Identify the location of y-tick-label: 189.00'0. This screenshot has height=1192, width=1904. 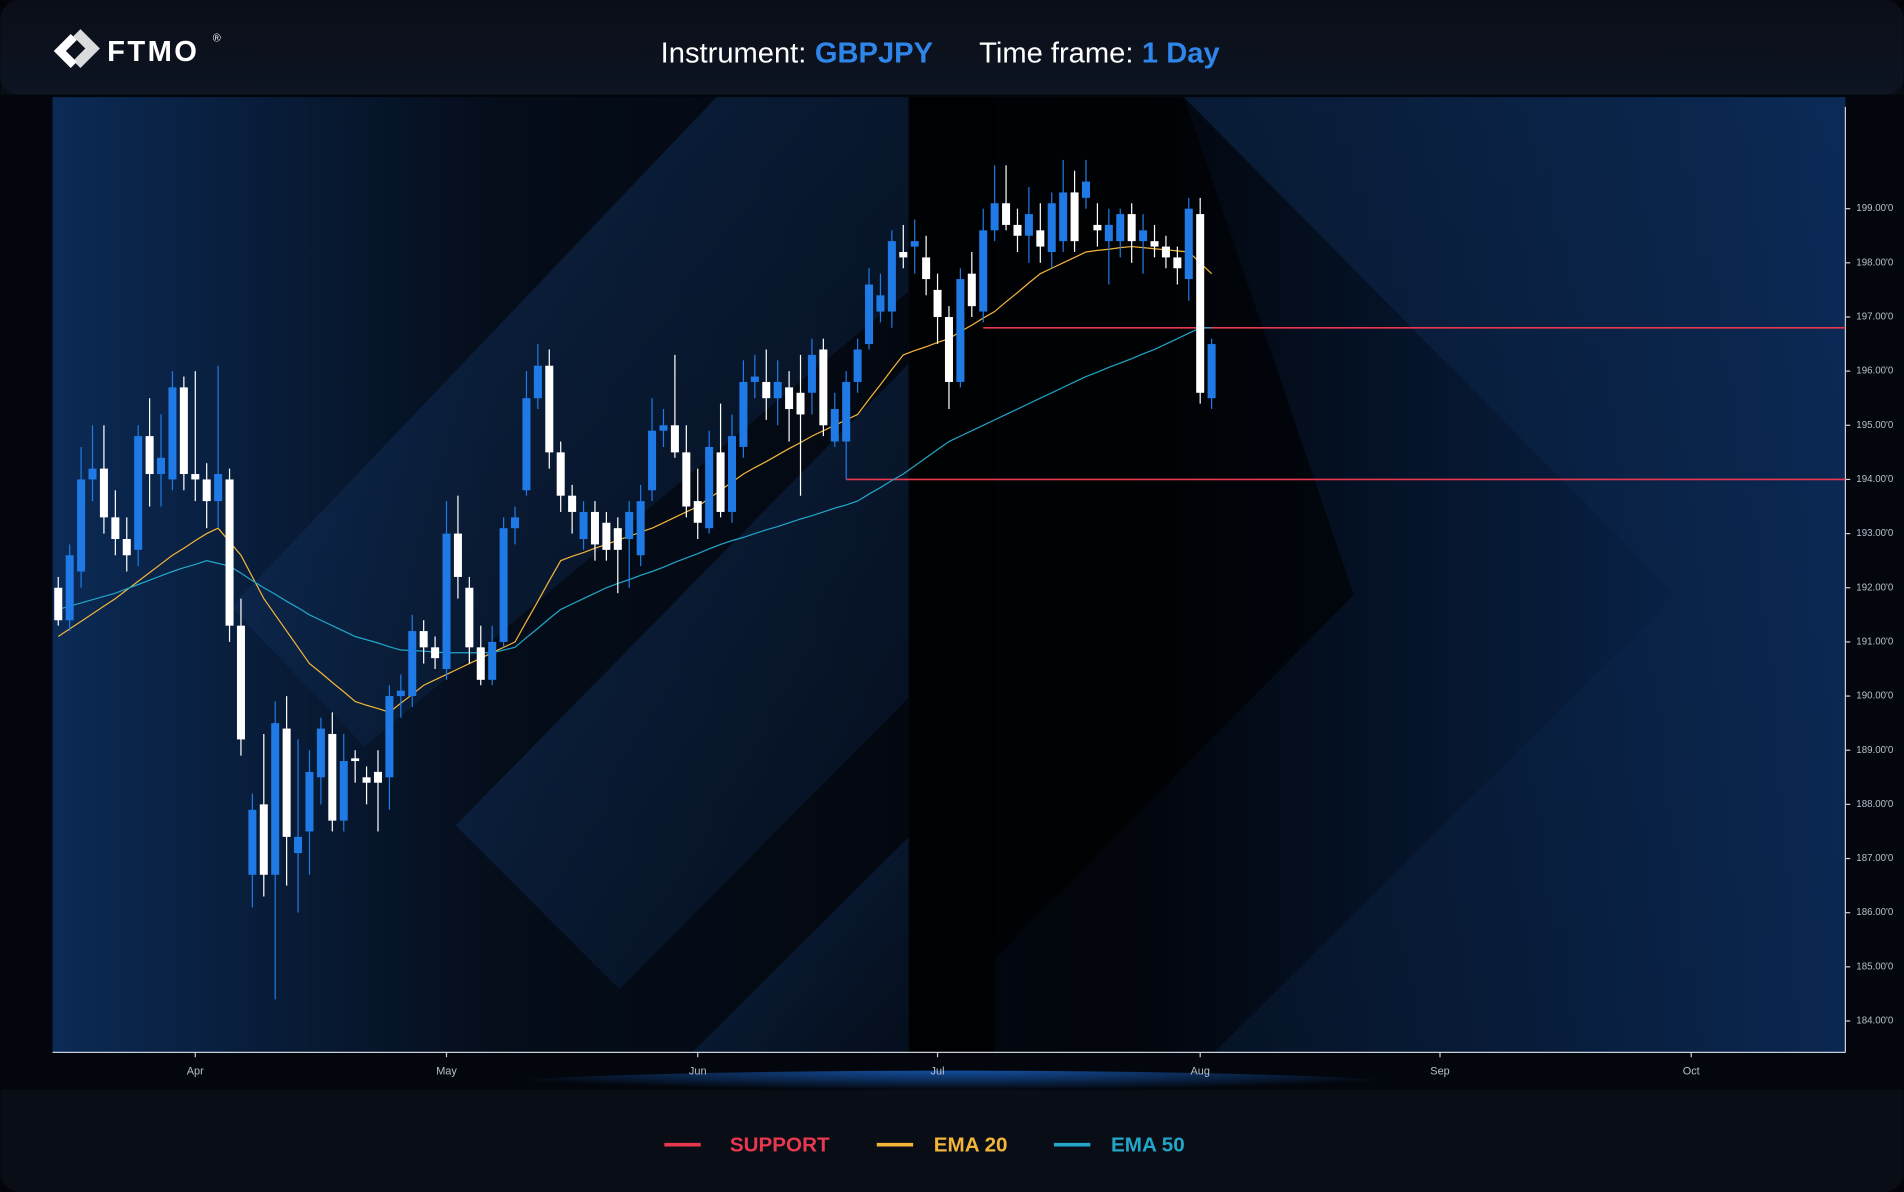
(1875, 750).